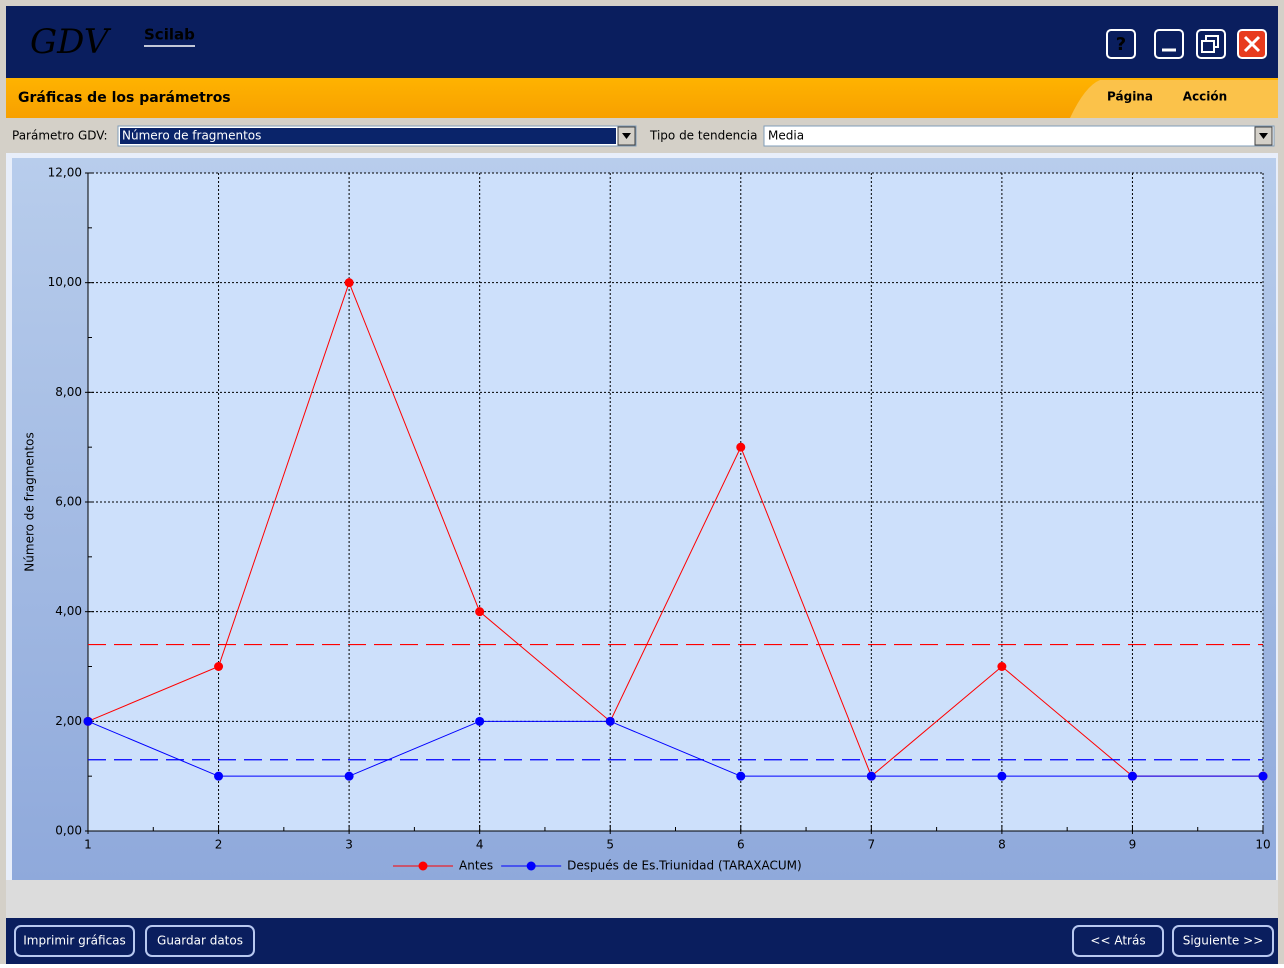  I want to click on button-label: Guardar datos, so click(200, 941).